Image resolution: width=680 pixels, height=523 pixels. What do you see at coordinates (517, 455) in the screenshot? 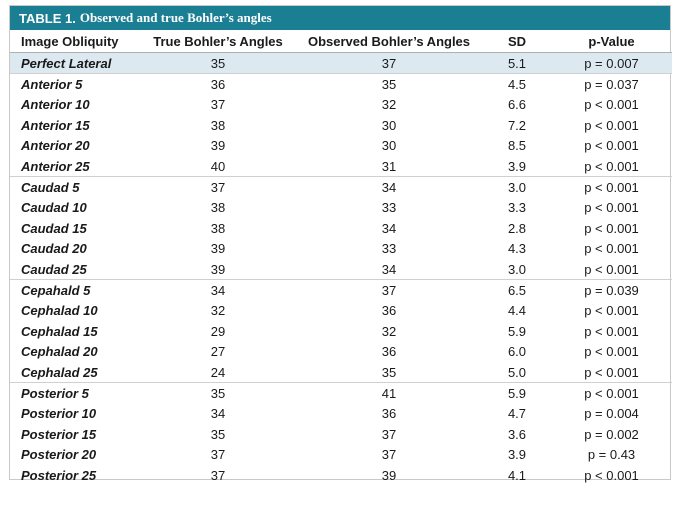
I see `cell-sd: 3.9` at bounding box center [517, 455].